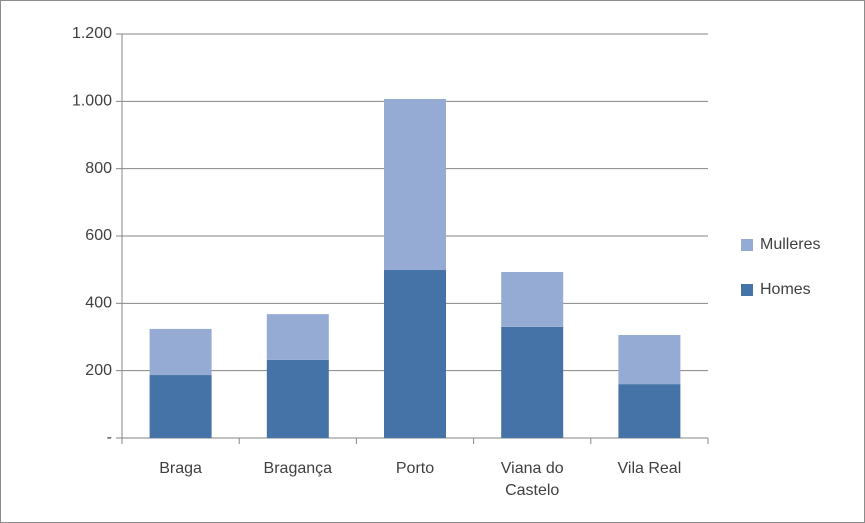 The image size is (865, 523). Describe the element at coordinates (532, 479) in the screenshot. I see `x-tick-label: Viana do Castelo` at that location.